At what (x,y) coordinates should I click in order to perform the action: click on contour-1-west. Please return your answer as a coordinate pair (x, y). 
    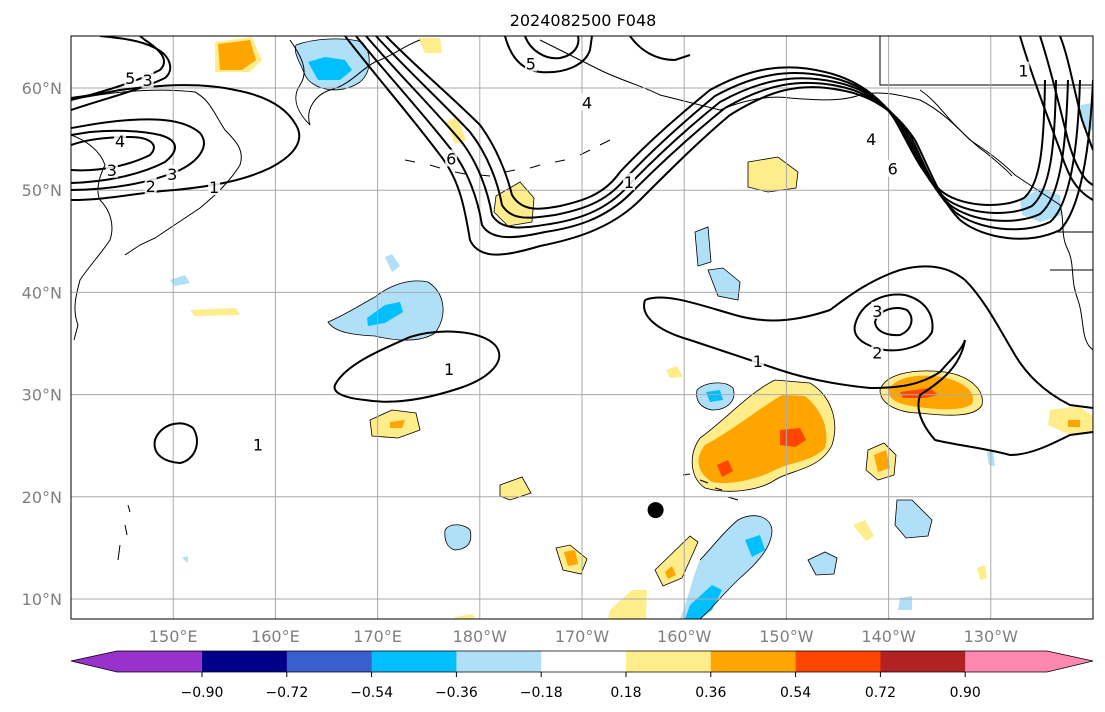
    Looking at the image, I should click on (186, 142).